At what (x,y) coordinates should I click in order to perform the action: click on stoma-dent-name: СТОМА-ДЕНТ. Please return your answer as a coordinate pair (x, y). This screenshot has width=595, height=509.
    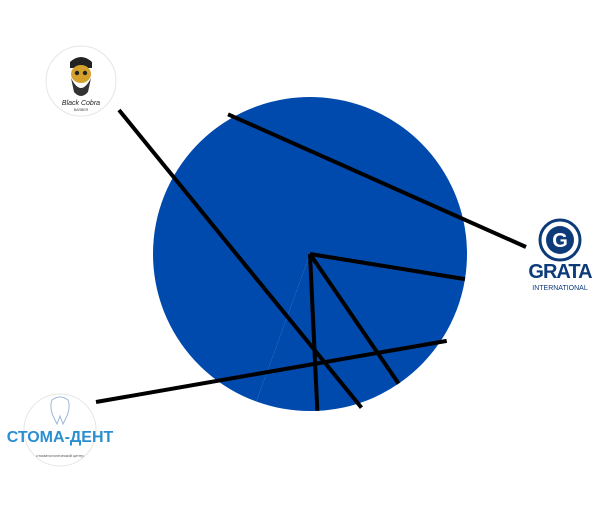
    Looking at the image, I should click on (60, 437).